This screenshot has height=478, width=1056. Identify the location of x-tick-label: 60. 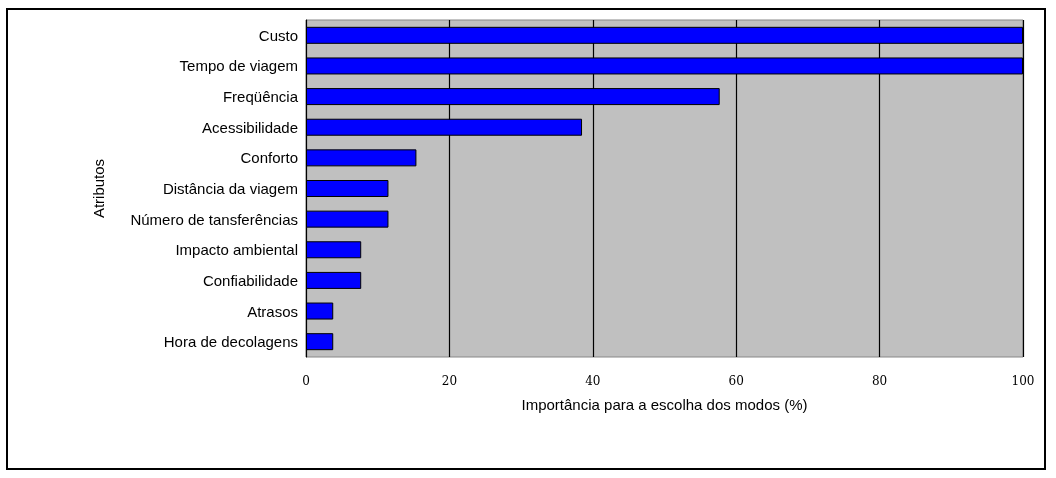
(736, 381).